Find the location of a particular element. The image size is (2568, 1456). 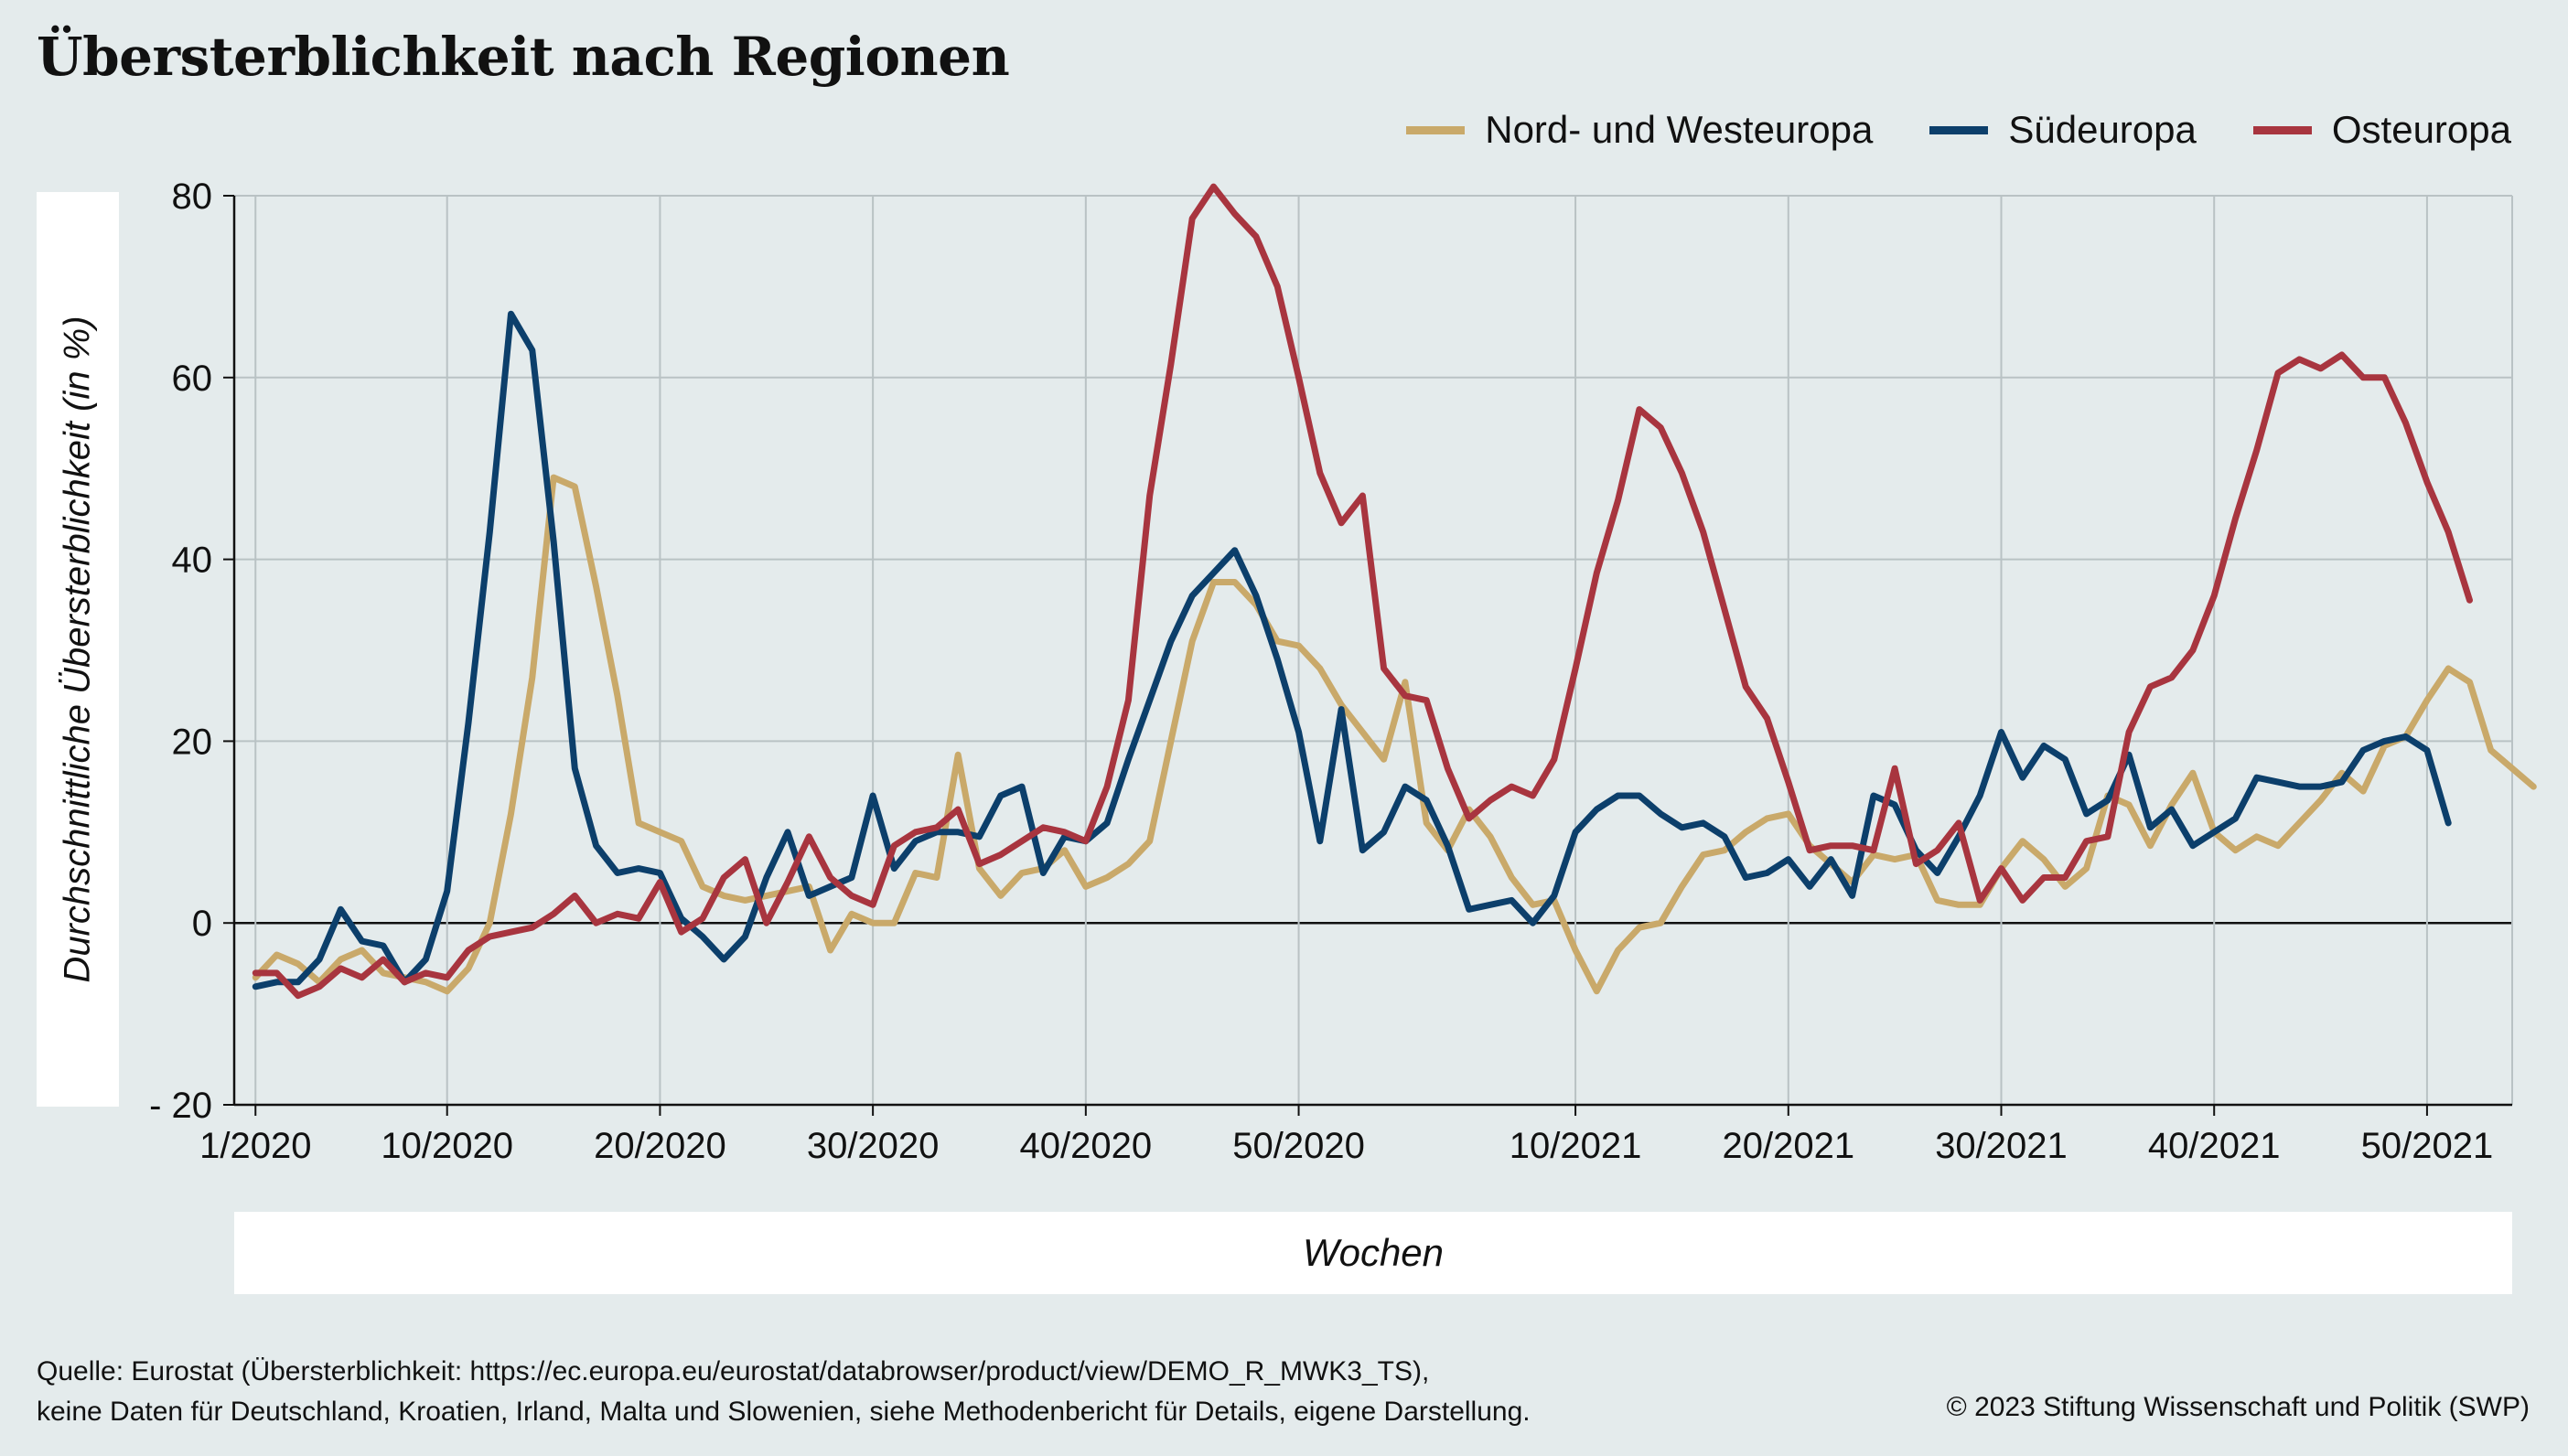

legend-item-nord-west: Nord- und Westeuropa is located at coordinates (1640, 130).